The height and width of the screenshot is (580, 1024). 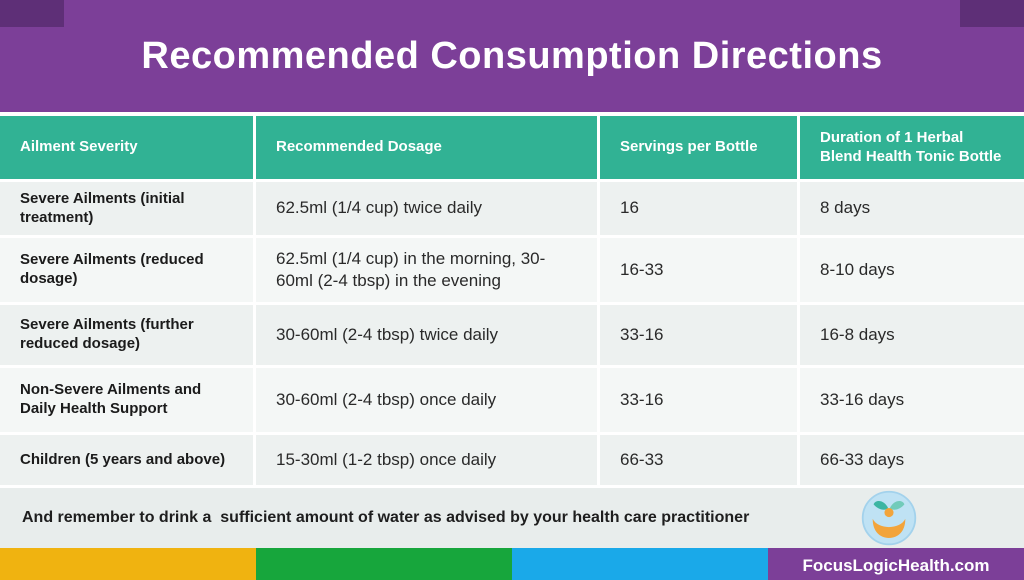 What do you see at coordinates (700, 208) in the screenshot?
I see `cell-servings: 16` at bounding box center [700, 208].